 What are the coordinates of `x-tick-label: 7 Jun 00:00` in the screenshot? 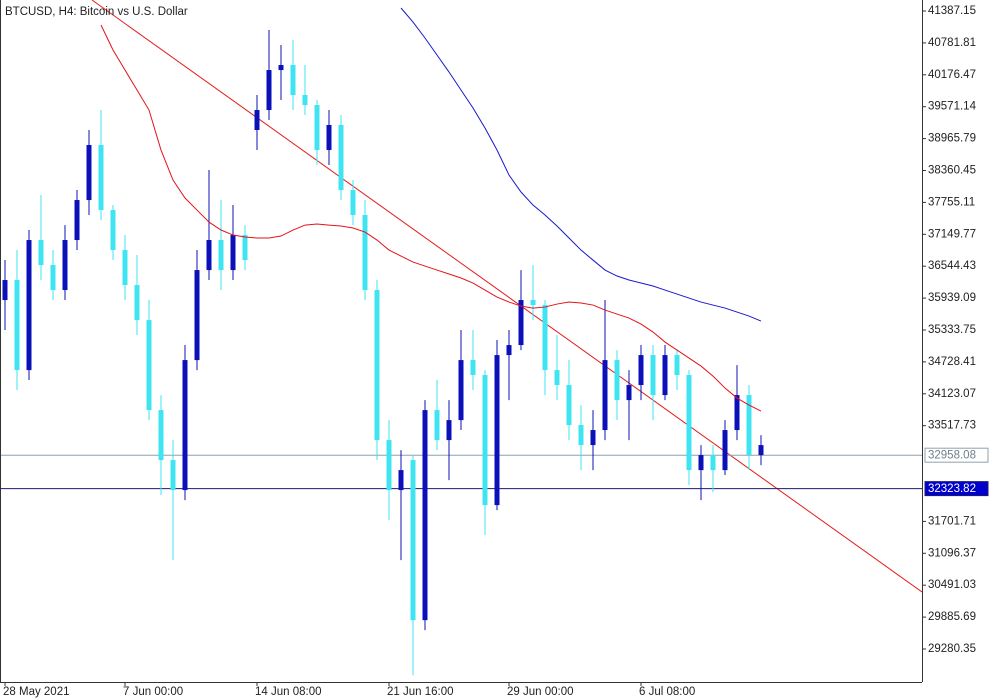 It's located at (153, 692).